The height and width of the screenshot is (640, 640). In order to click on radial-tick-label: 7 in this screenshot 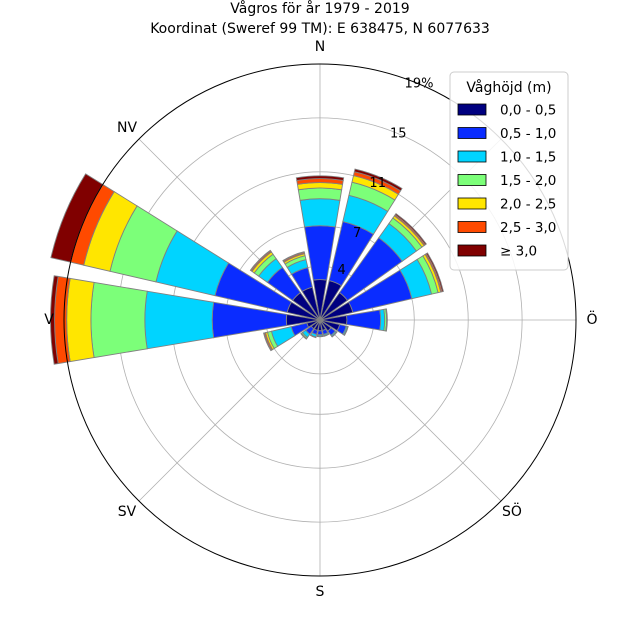, I will do `click(357, 233)`.